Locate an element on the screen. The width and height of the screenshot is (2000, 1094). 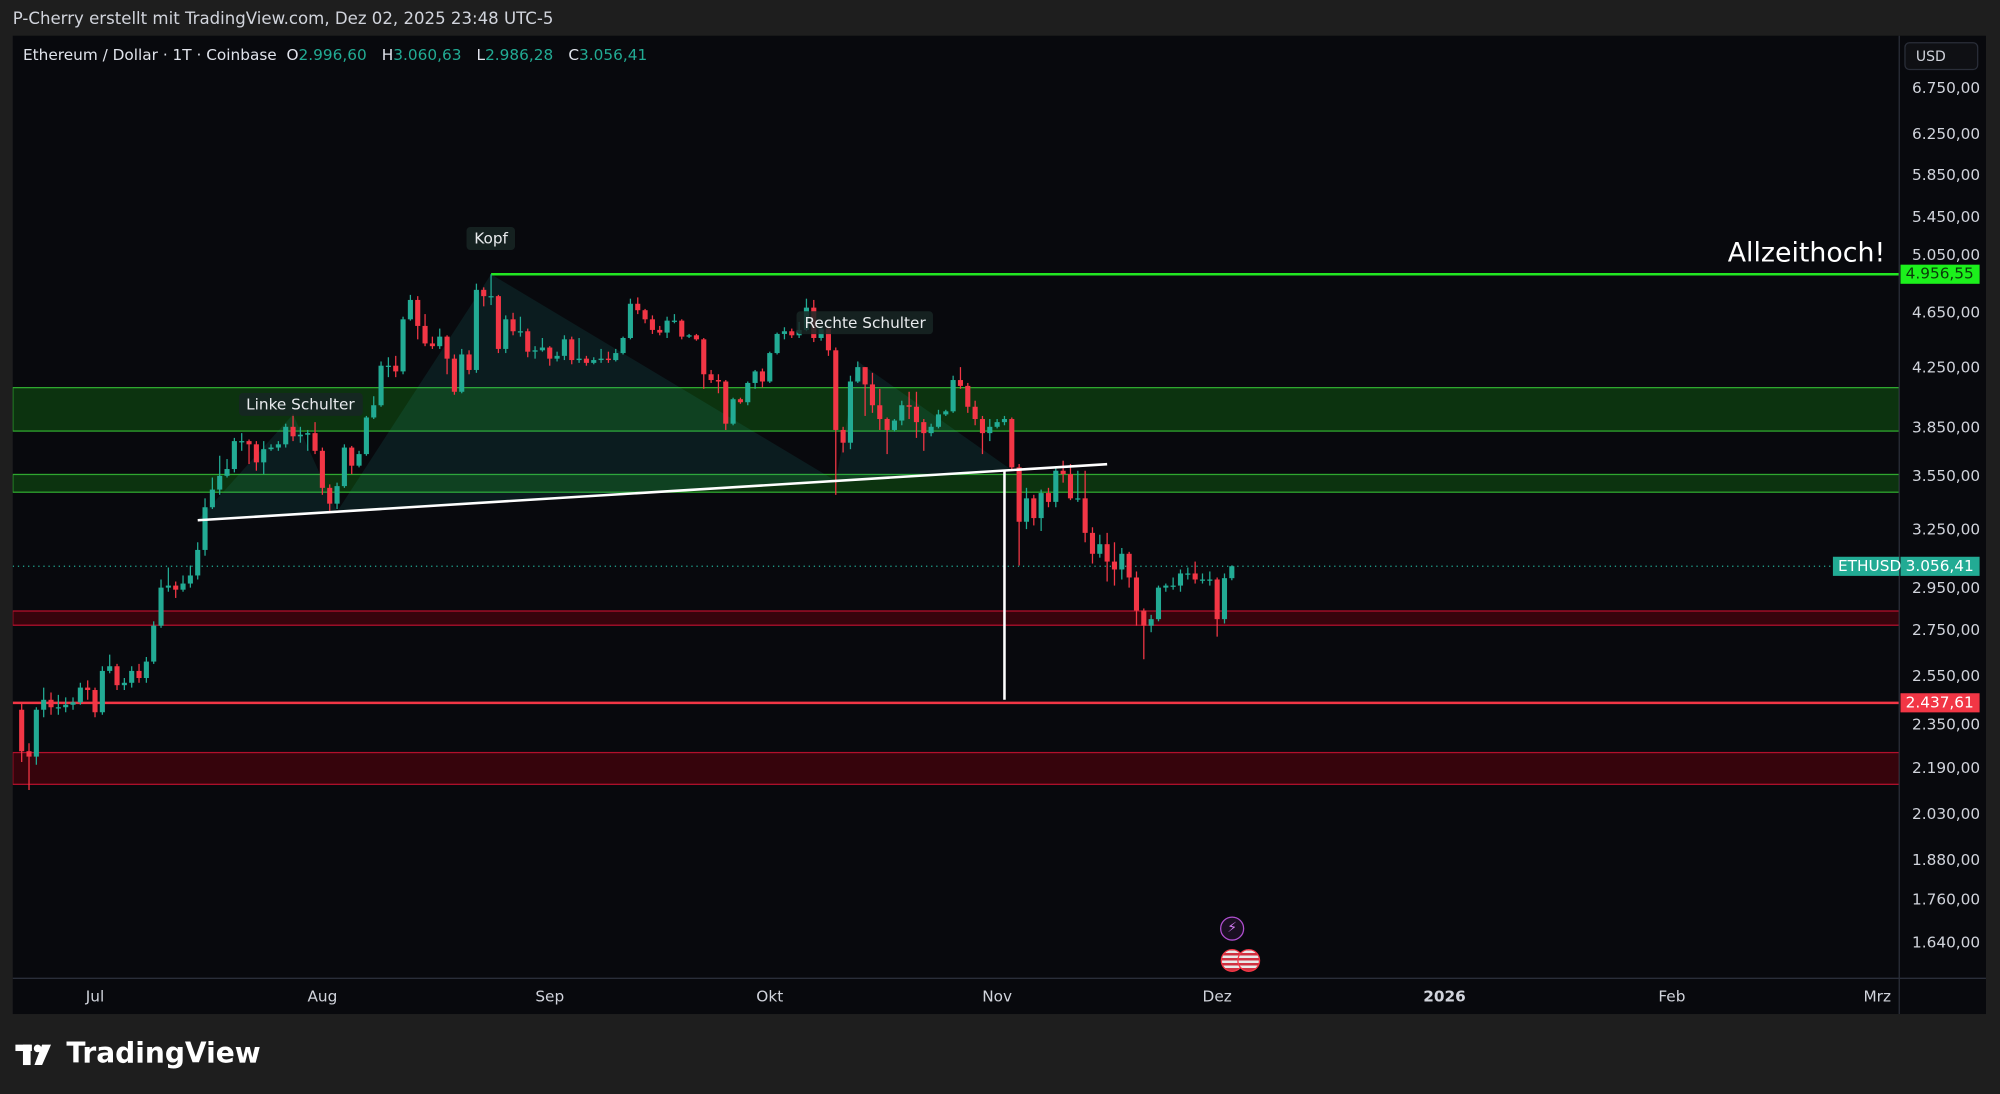
price-tick-label: 2.550,00 is located at coordinates (1946, 675).